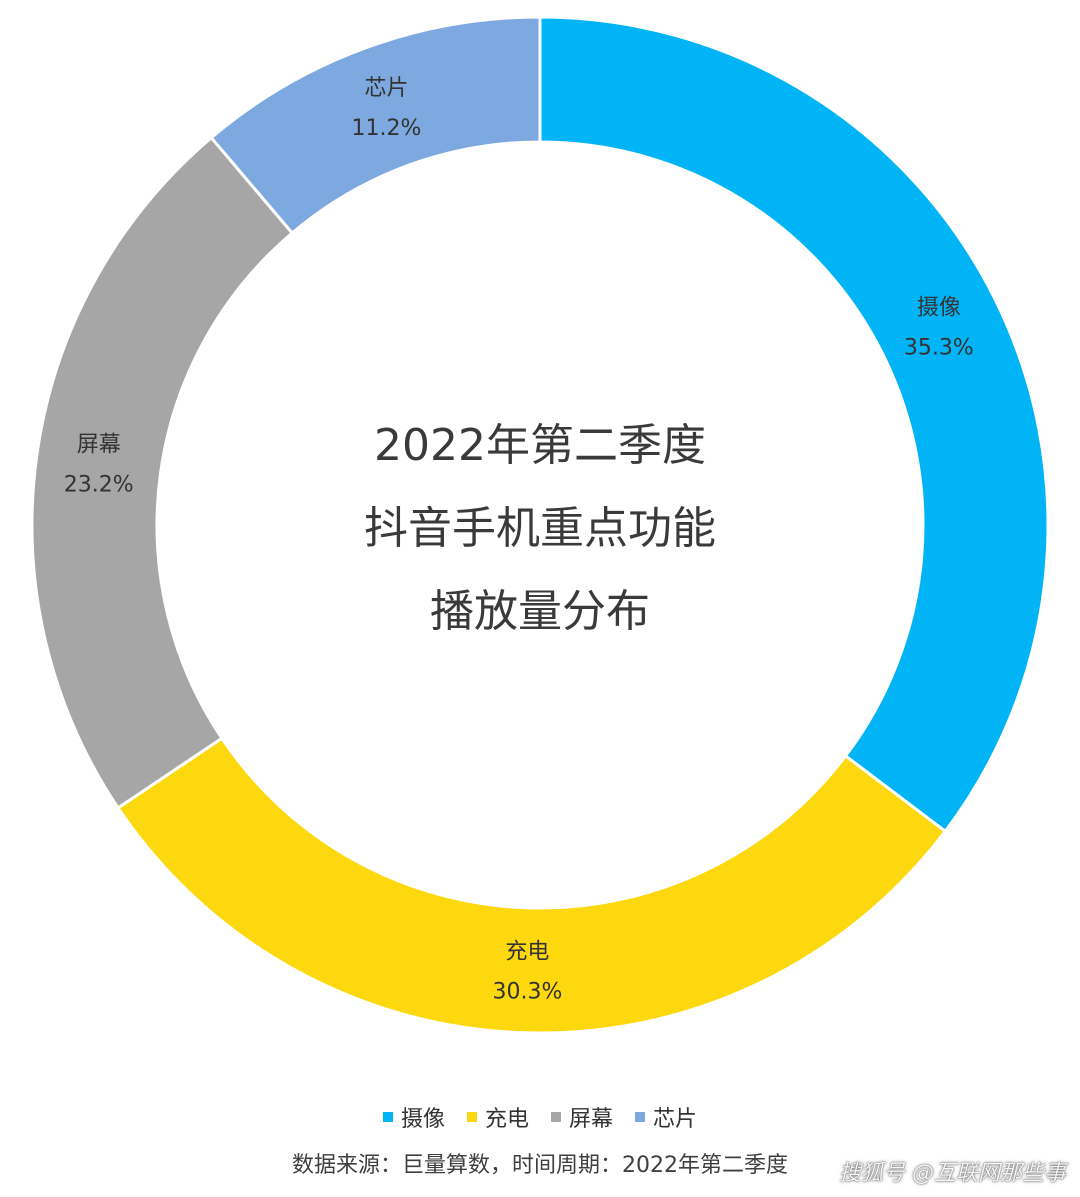 This screenshot has width=1080, height=1197. What do you see at coordinates (952, 1173) in the screenshot?
I see `watermark: 搜狐号 @互联网那些事` at bounding box center [952, 1173].